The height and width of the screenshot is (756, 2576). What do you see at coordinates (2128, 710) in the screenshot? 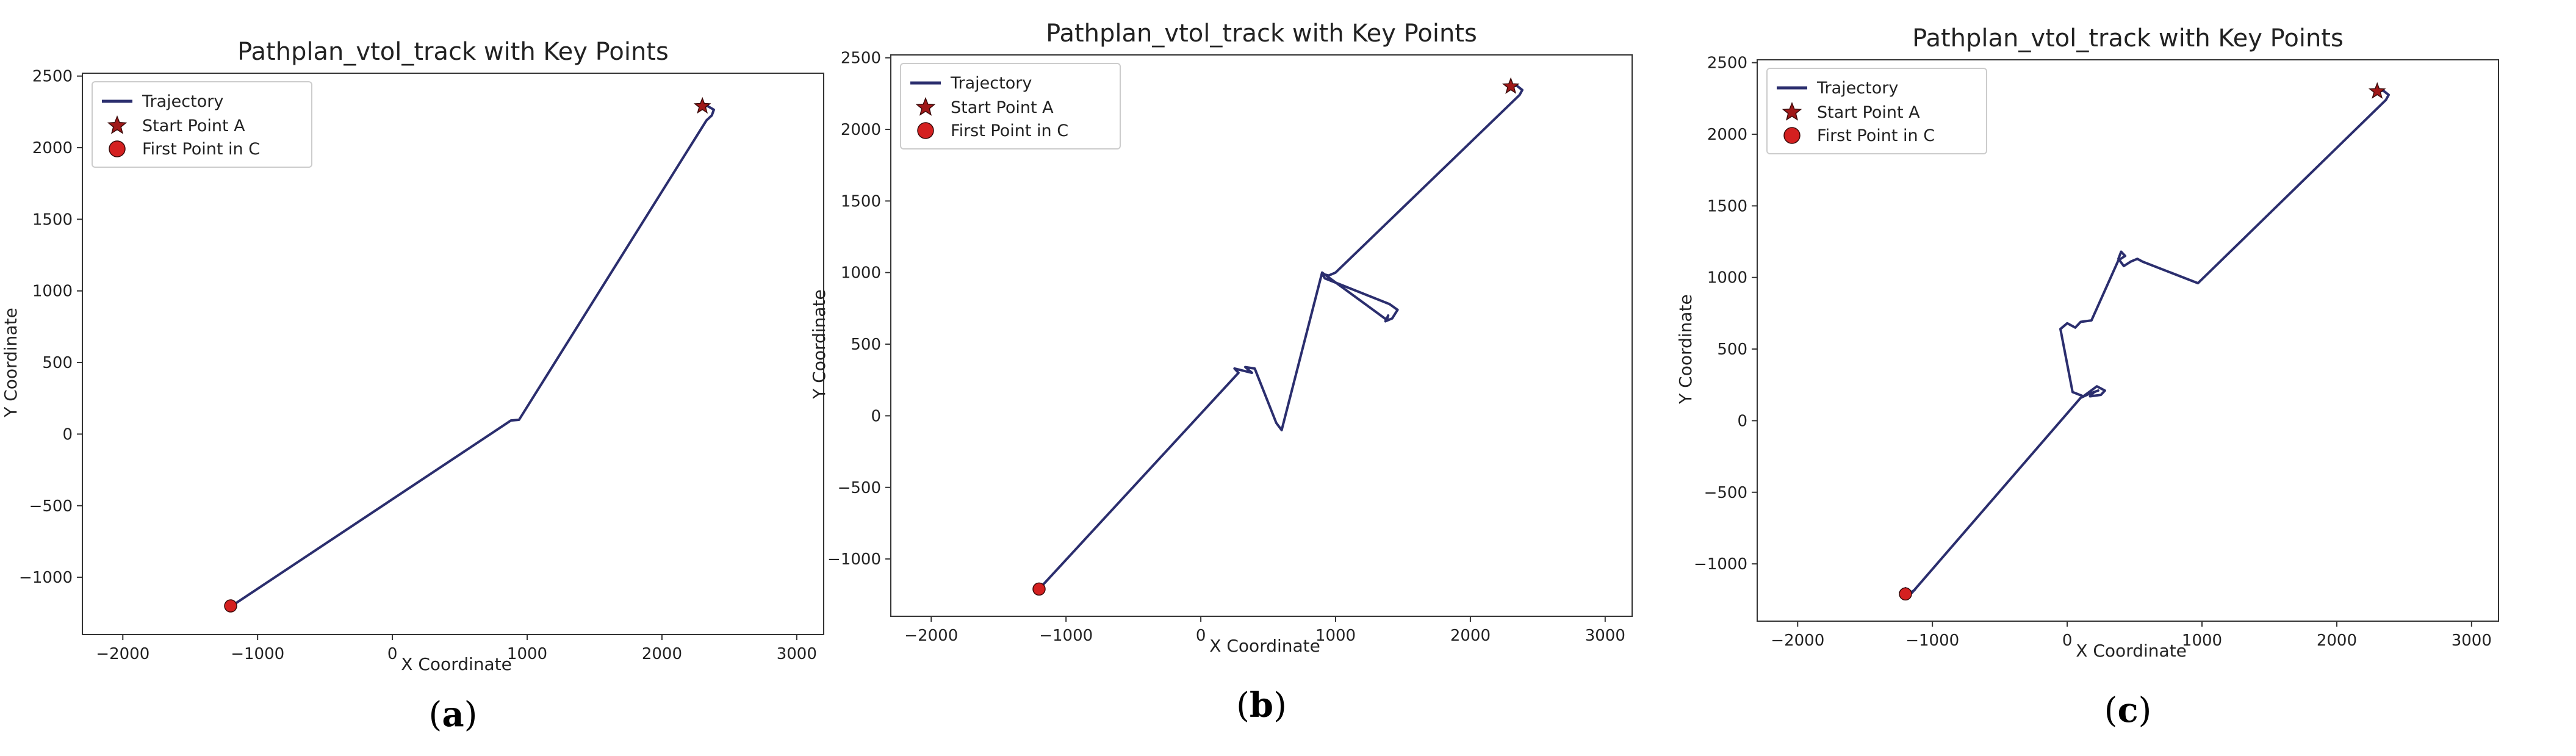
I see `subfigure-caption: (c)` at bounding box center [2128, 710].